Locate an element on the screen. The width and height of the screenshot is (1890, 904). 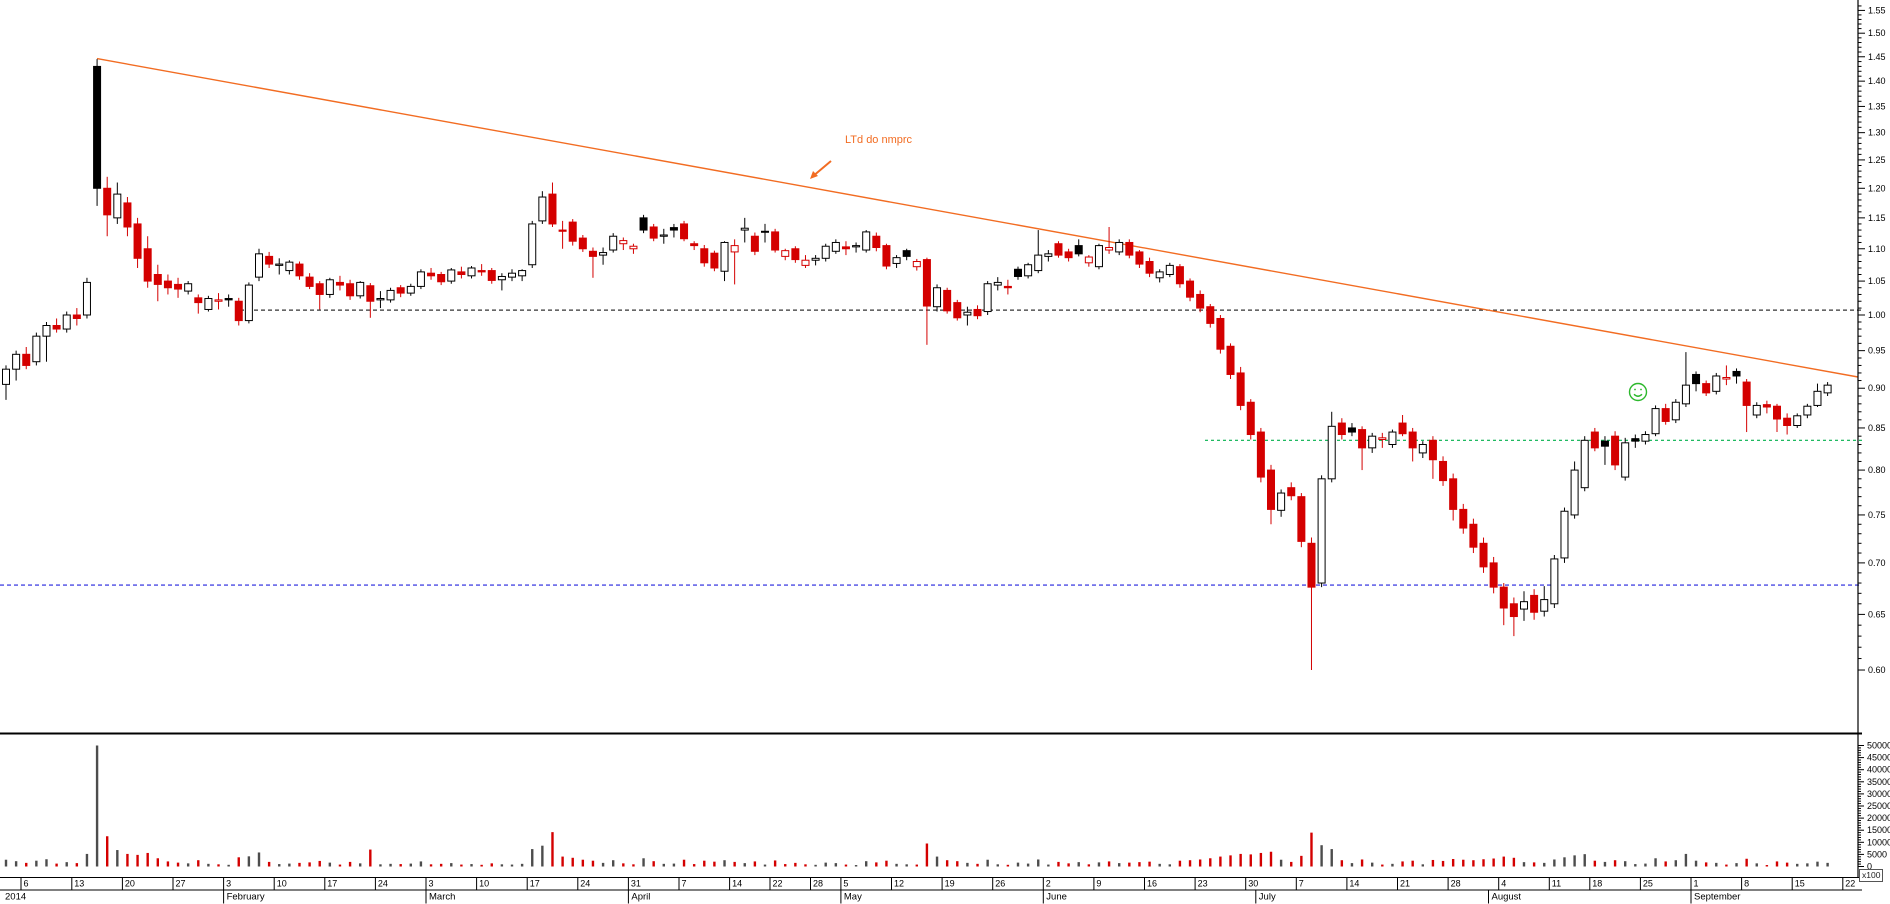
price-axis-label: 1.00 is located at coordinates (1877, 315).